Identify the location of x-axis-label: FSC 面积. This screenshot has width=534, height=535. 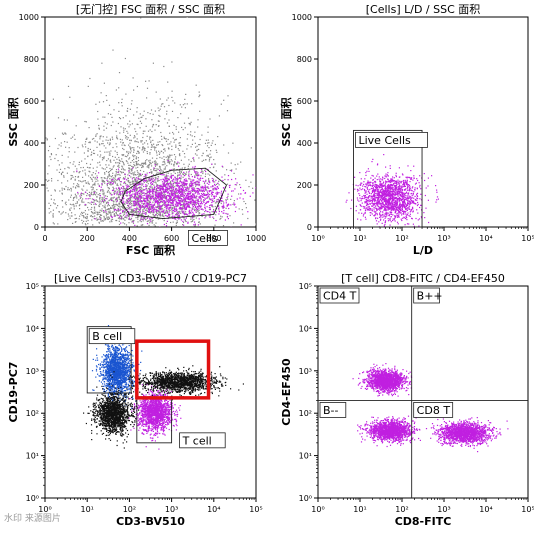
(150, 250).